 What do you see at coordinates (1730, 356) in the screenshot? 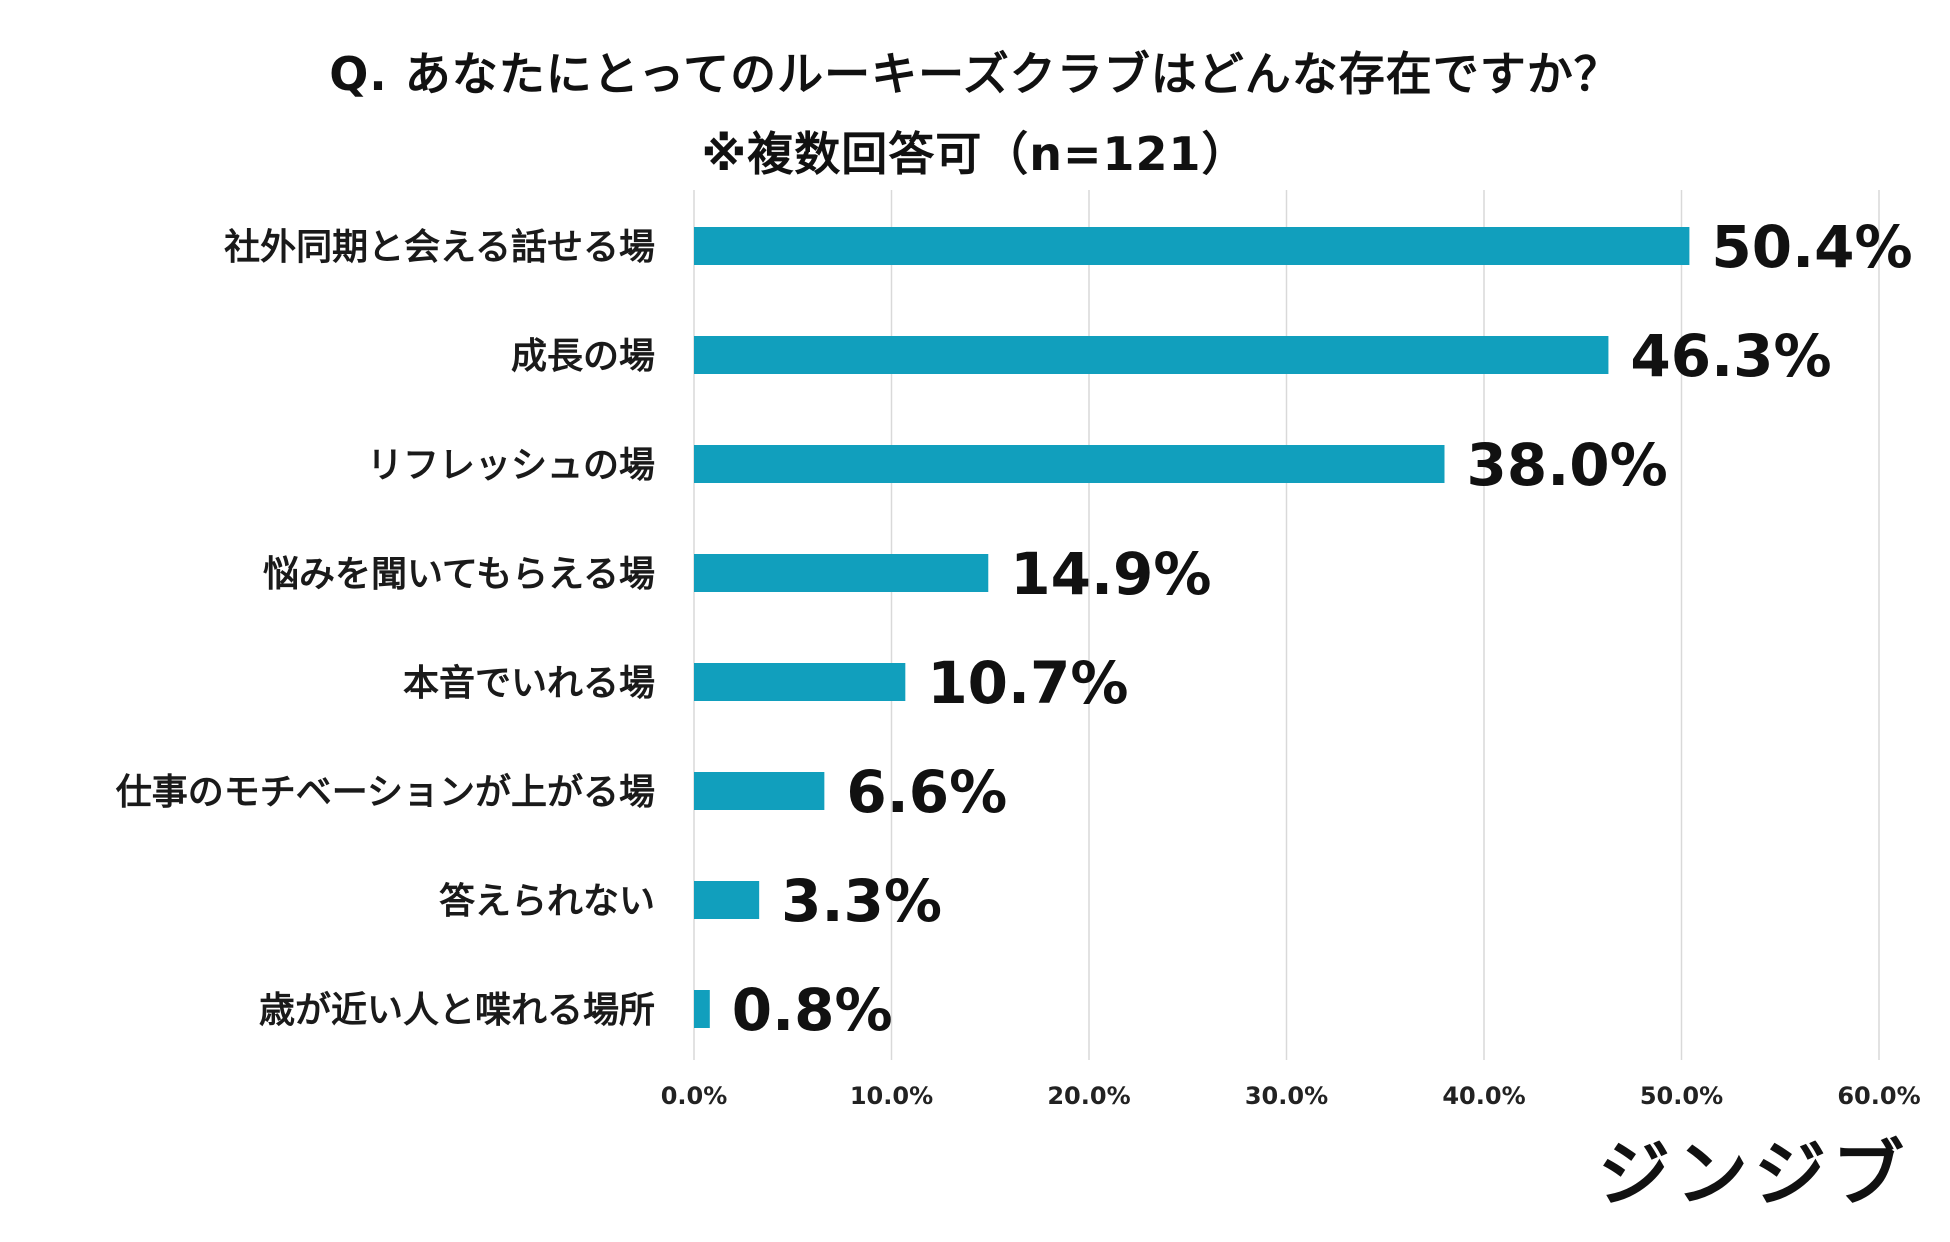
I see `value-label: 46.3%` at bounding box center [1730, 356].